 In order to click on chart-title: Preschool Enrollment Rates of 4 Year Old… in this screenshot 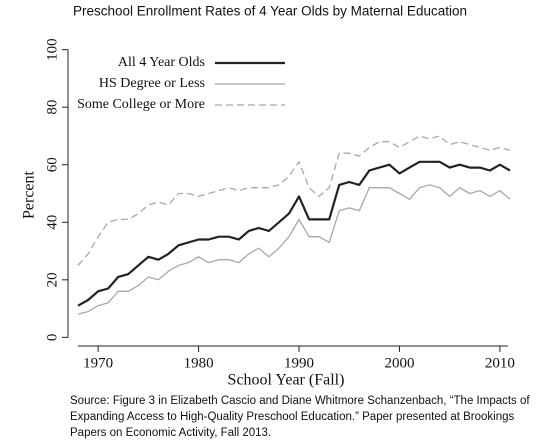, I will do `click(270, 11)`.